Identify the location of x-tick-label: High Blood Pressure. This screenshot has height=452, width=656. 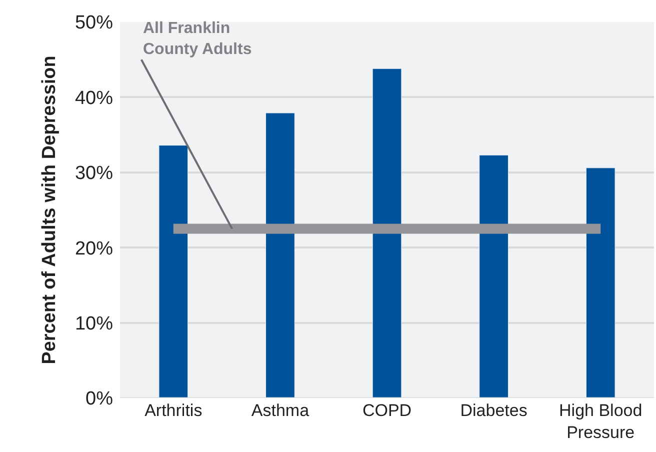
(600, 421).